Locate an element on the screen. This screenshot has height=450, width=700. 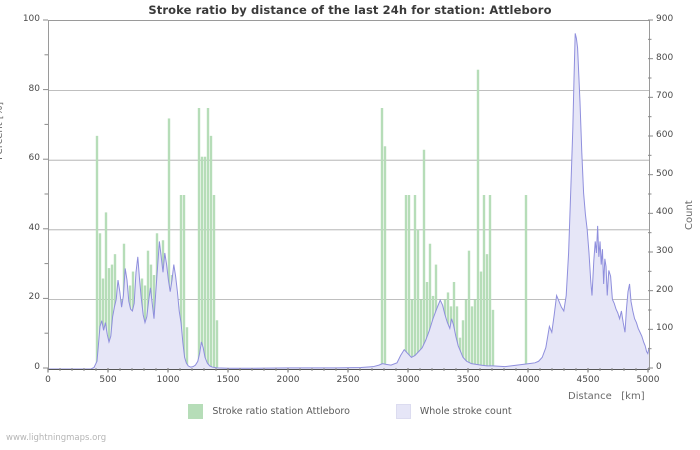
legend-label-whole-count: Whole stroke count is located at coordinates (465, 411).